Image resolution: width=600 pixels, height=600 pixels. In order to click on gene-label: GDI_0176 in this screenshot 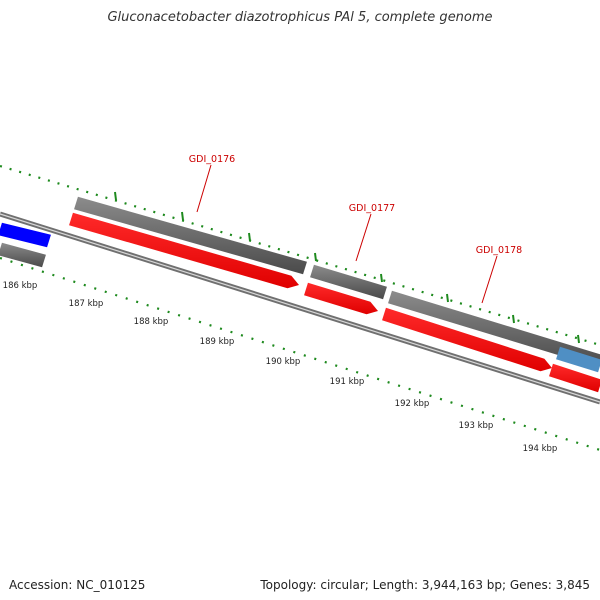, I will do `click(212, 159)`.